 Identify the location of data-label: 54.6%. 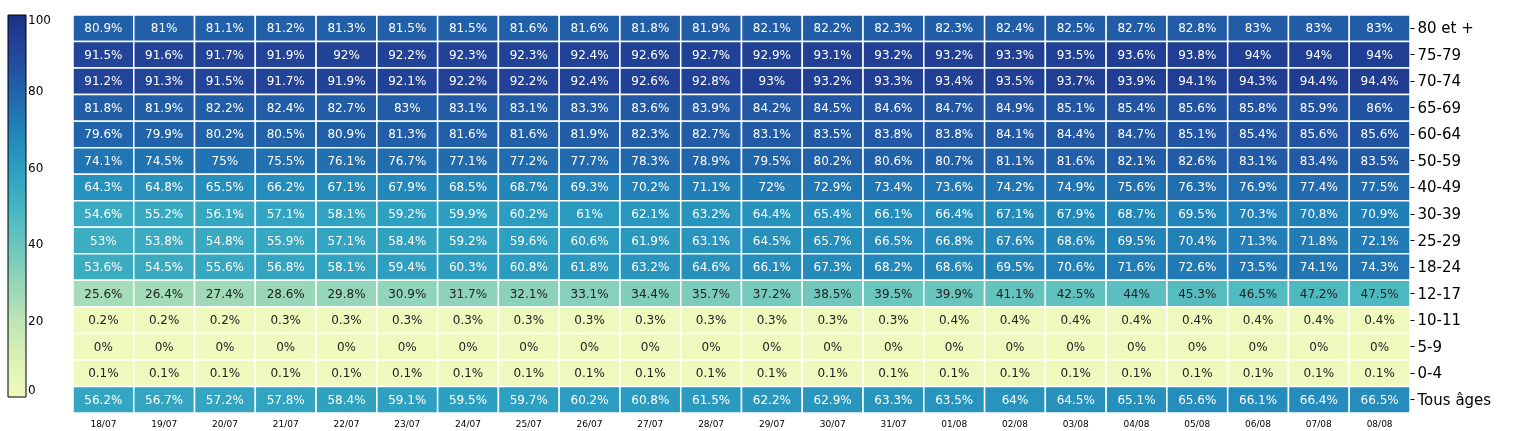
(103, 214).